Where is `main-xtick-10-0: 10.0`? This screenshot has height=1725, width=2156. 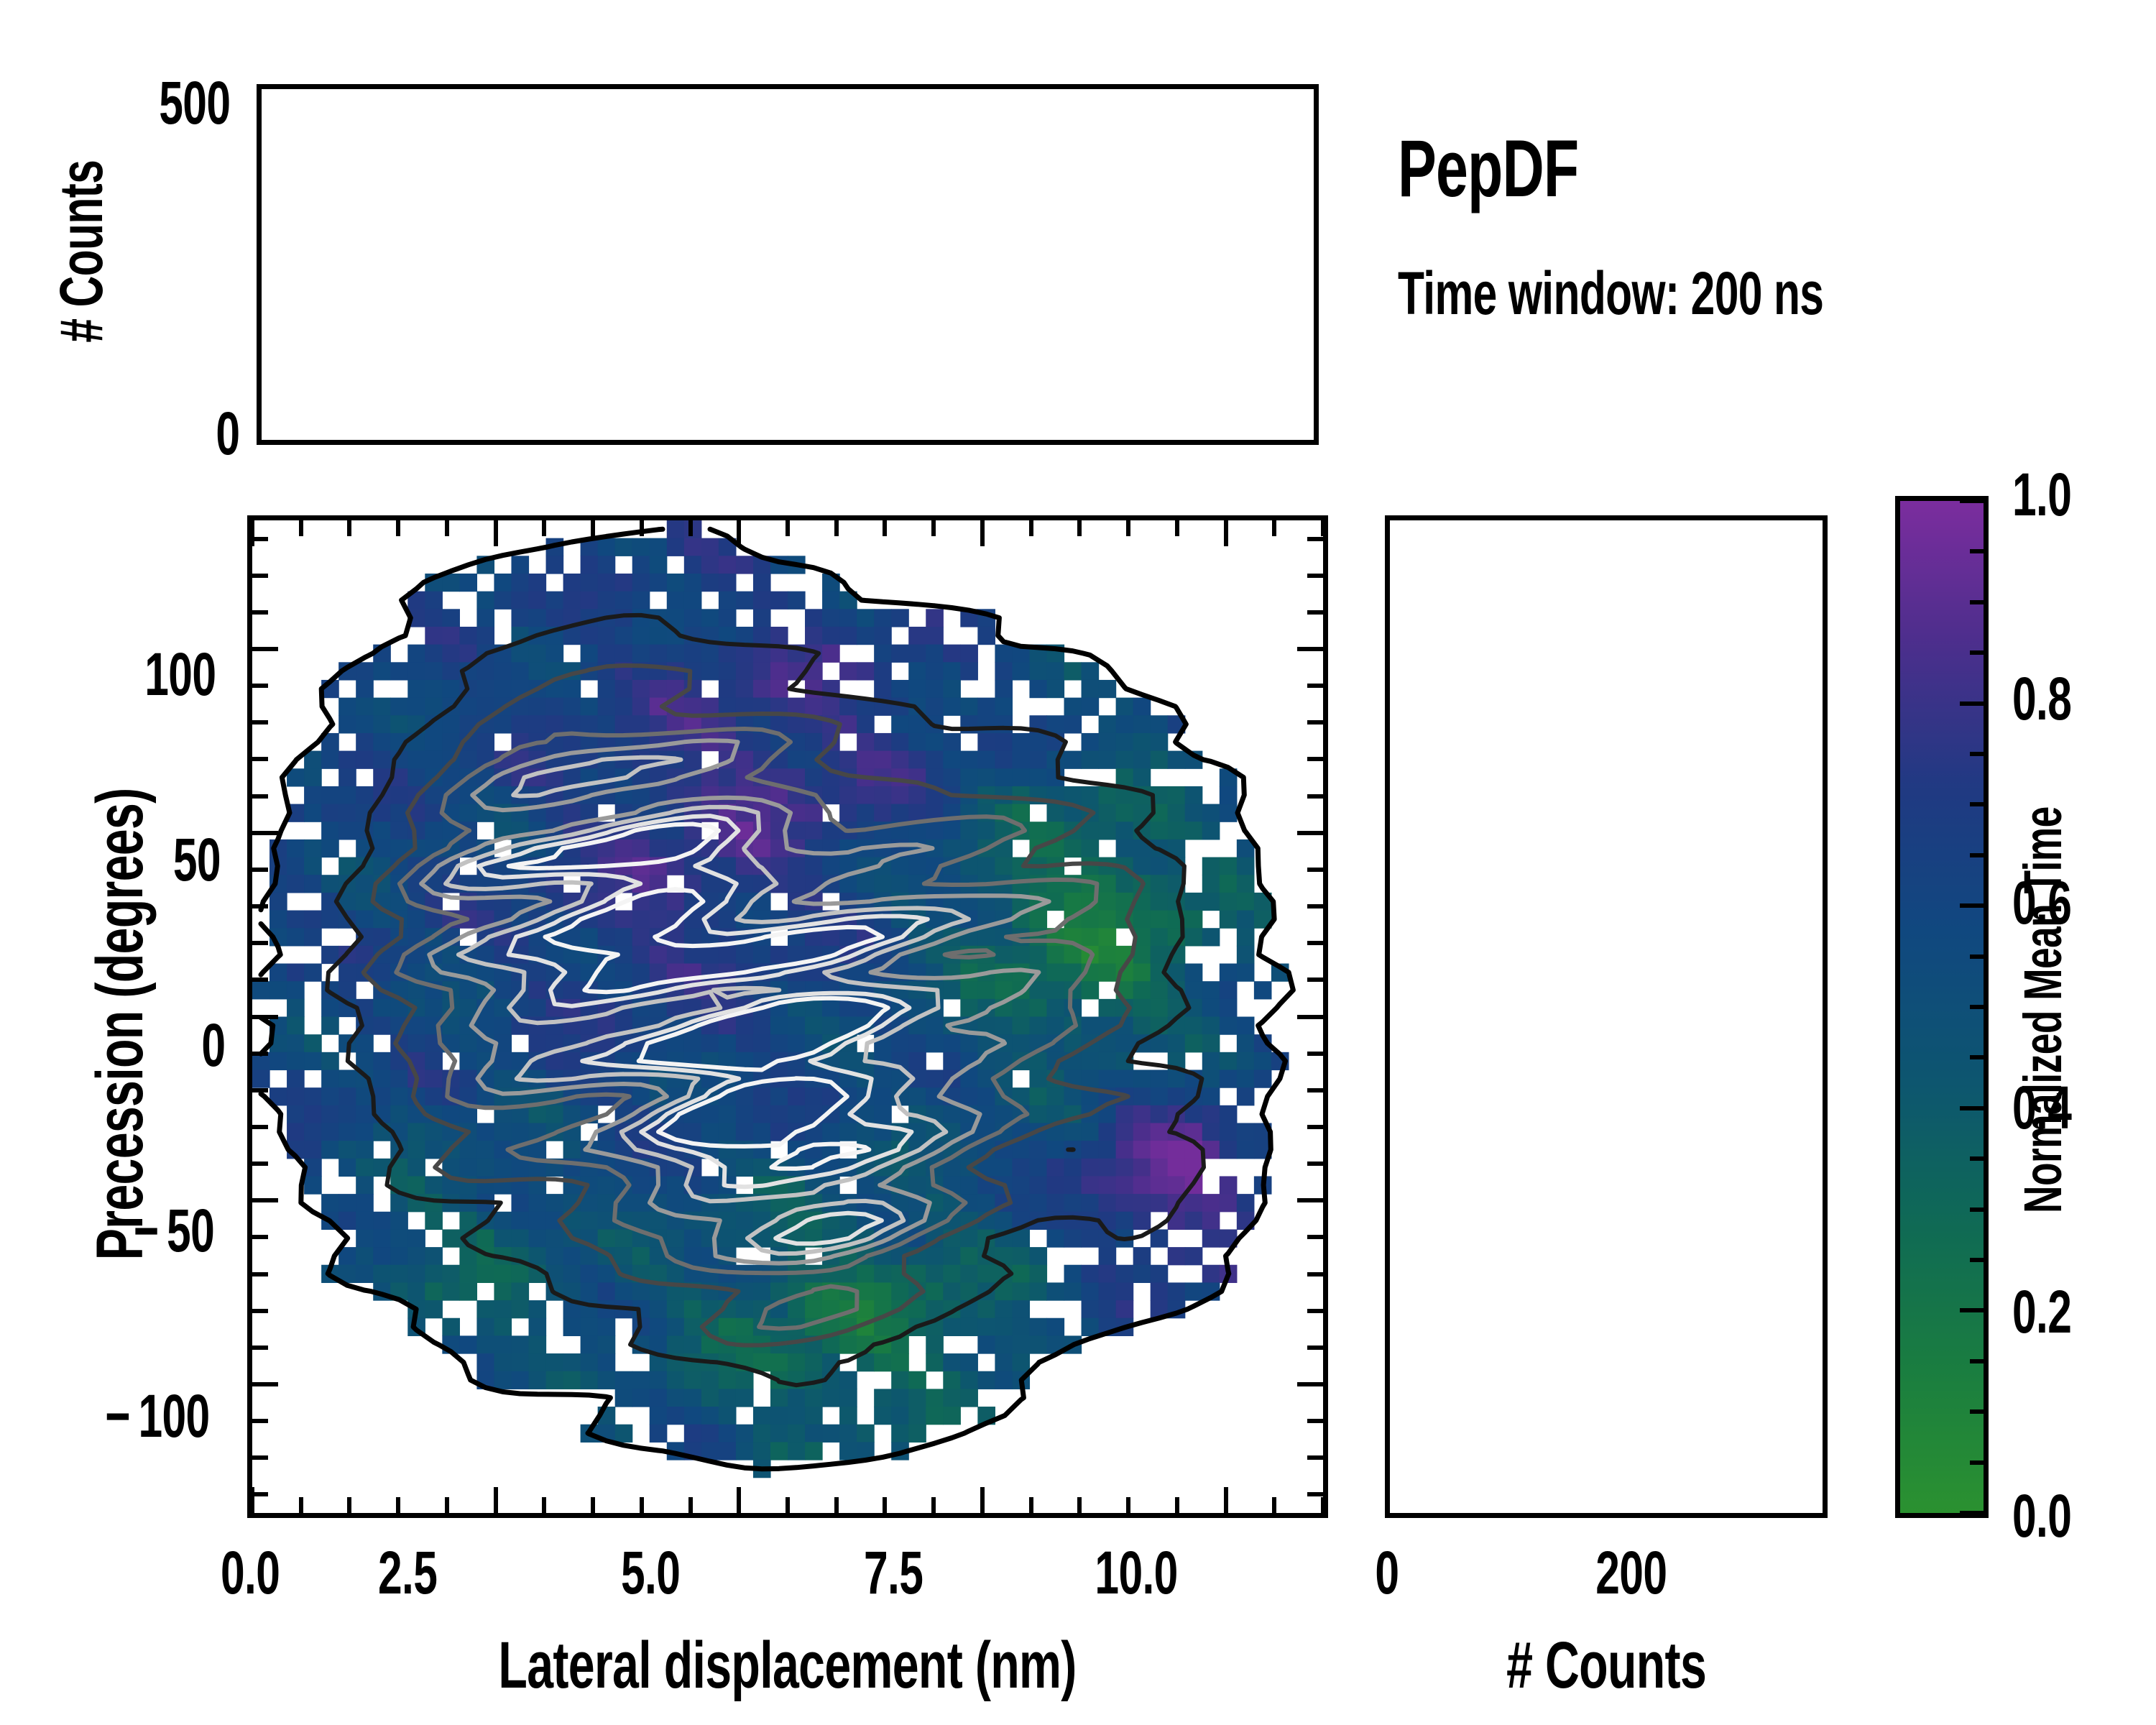
main-xtick-10-0: 10.0 is located at coordinates (1136, 1572).